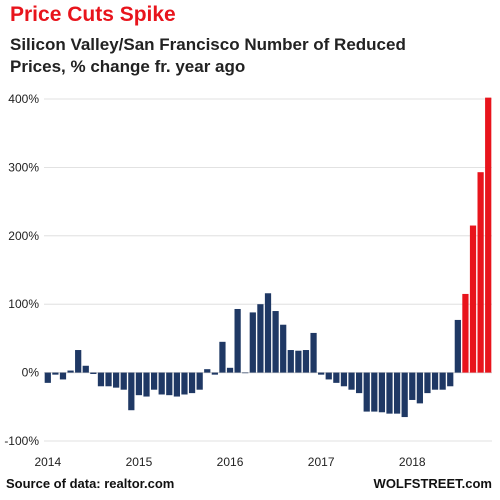  Describe the element at coordinates (90, 483) in the screenshot. I see `source-note: Source of data: realtor.com` at that location.